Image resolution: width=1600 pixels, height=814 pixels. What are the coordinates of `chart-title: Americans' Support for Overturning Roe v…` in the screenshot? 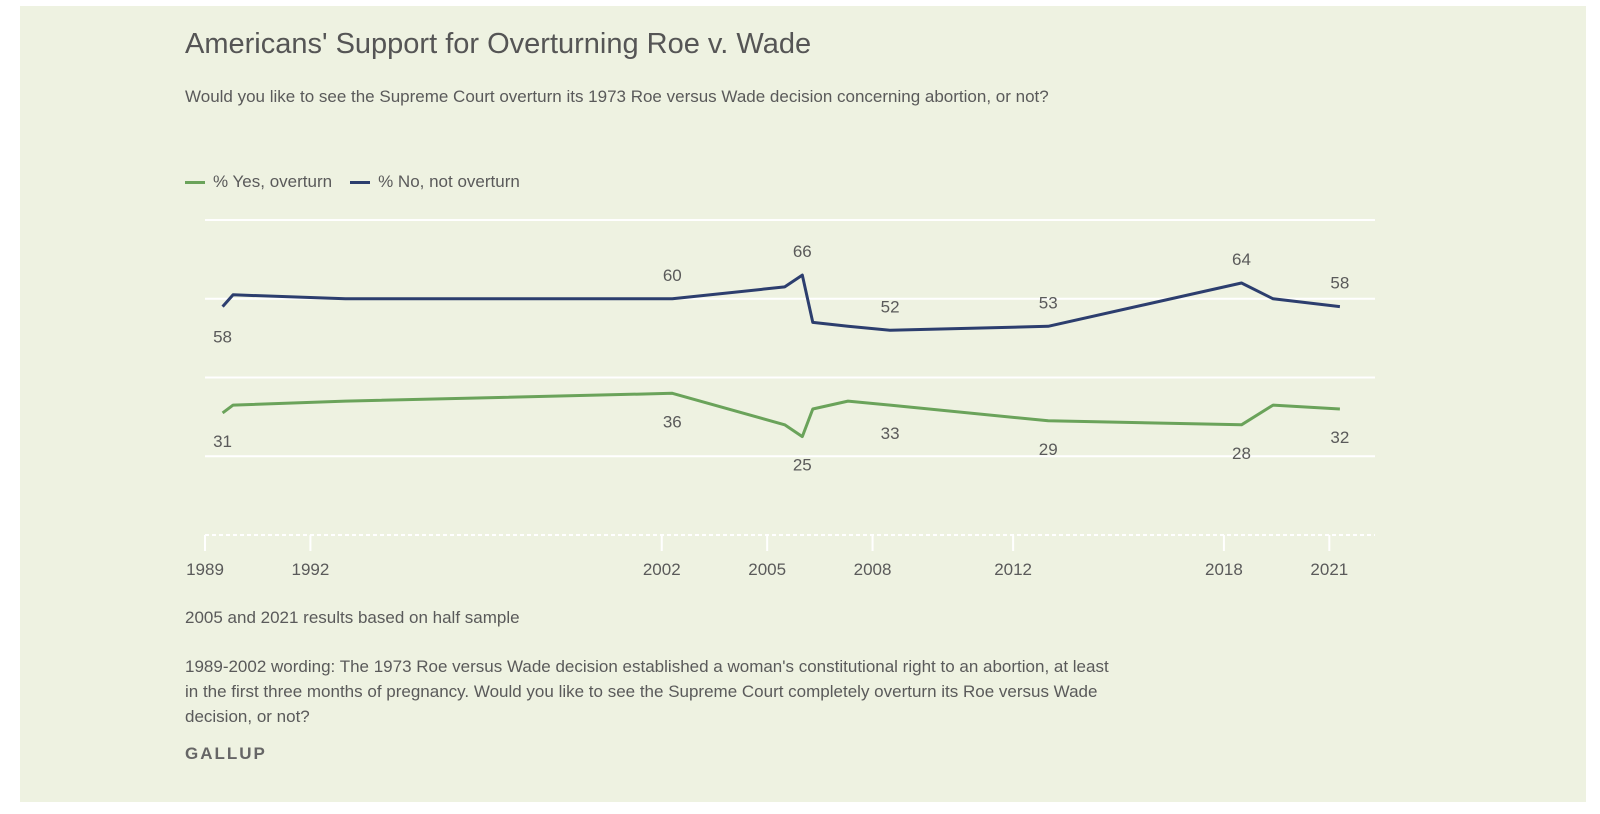 It's located at (498, 44).